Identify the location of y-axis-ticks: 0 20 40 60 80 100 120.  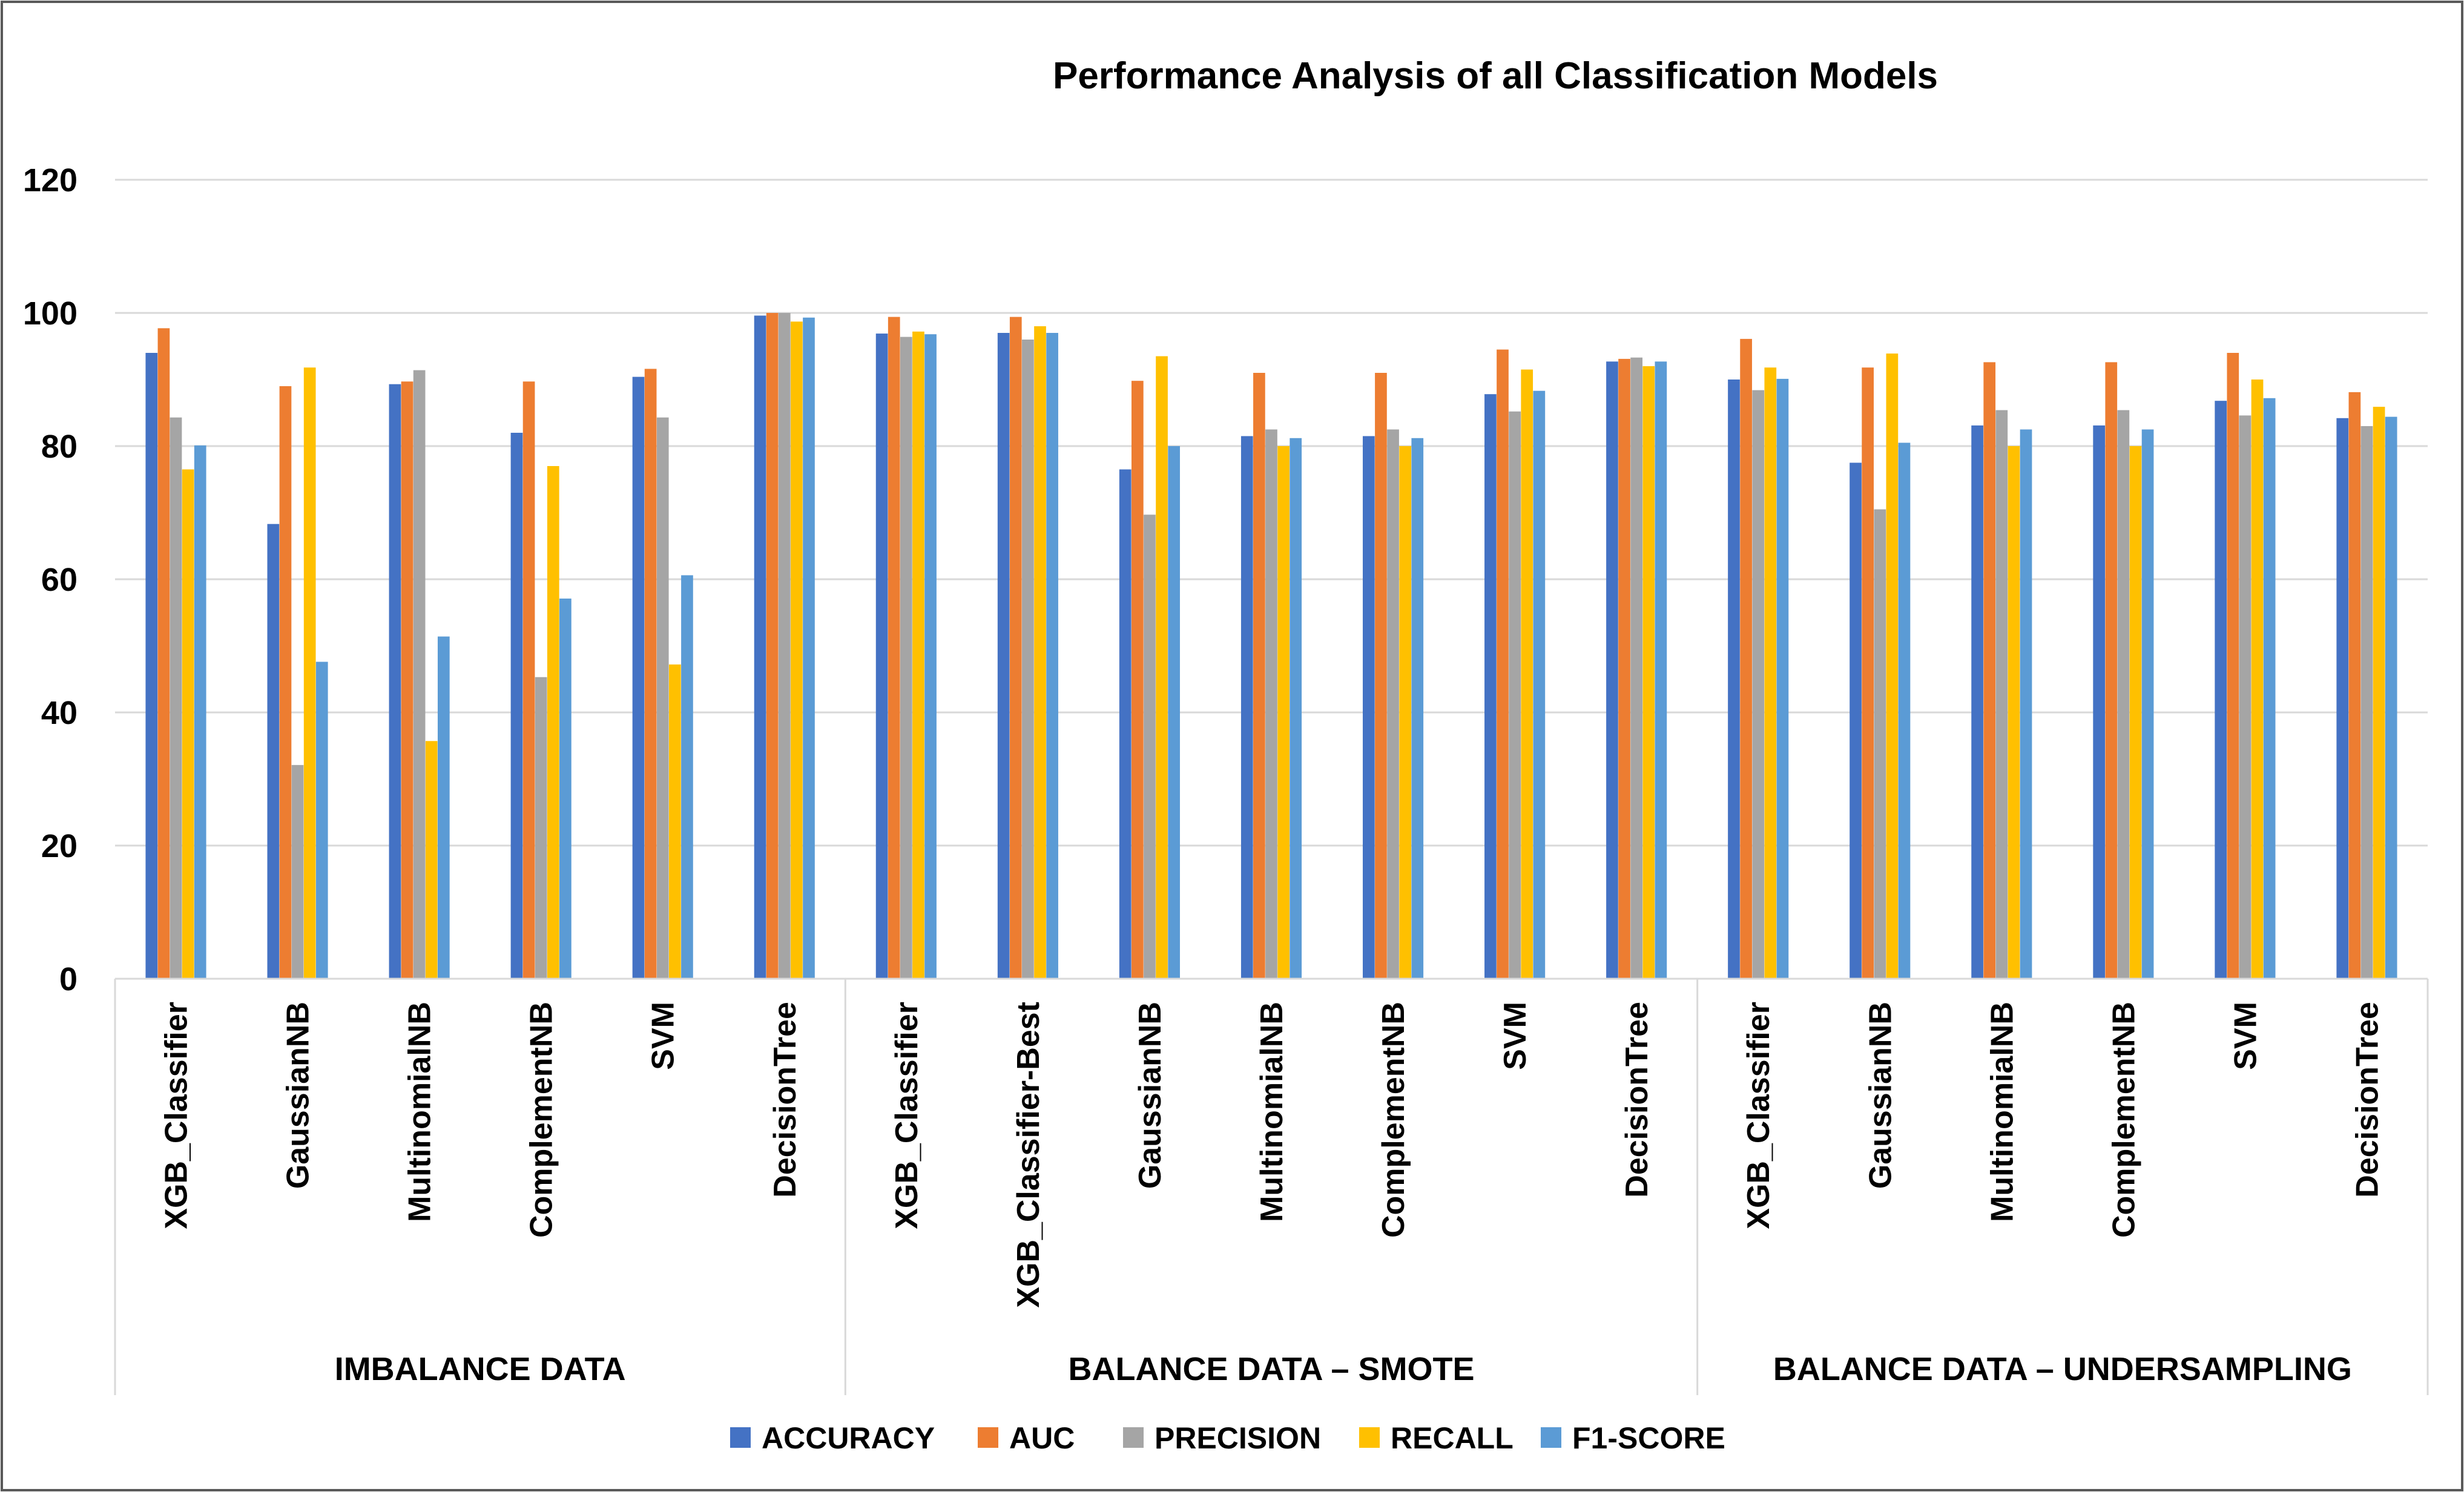
(50, 580).